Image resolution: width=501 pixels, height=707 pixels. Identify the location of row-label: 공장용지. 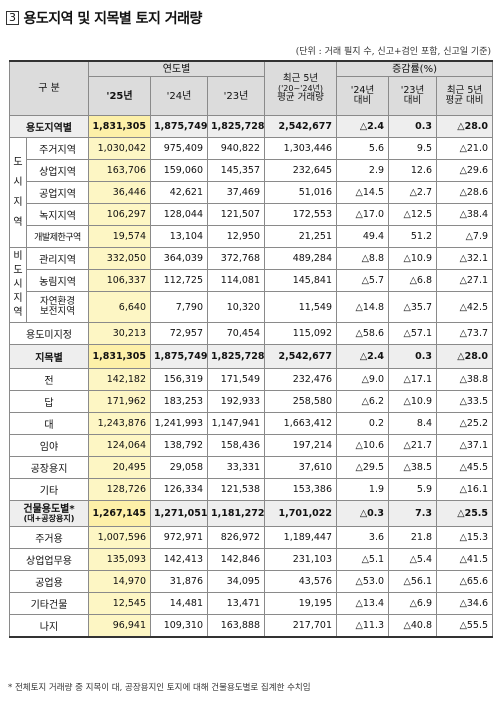
(49, 467).